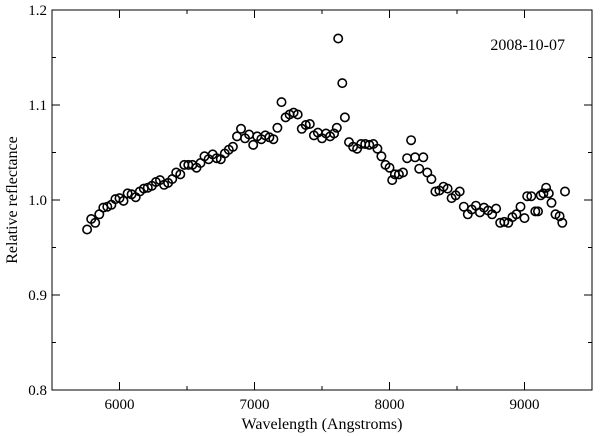 The image size is (600, 436). I want to click on x-tick-label: 9000, so click(525, 405).